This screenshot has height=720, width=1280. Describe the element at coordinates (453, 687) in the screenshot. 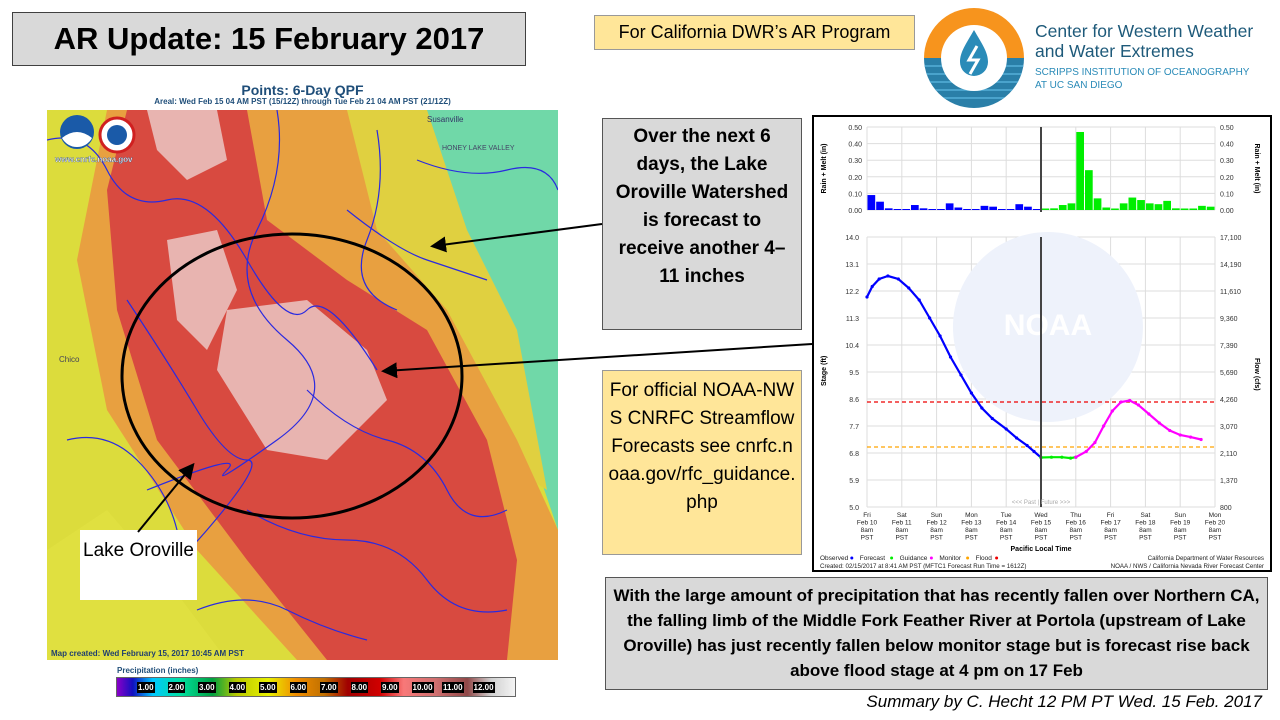

I see `legend-tick: 11.00` at that location.